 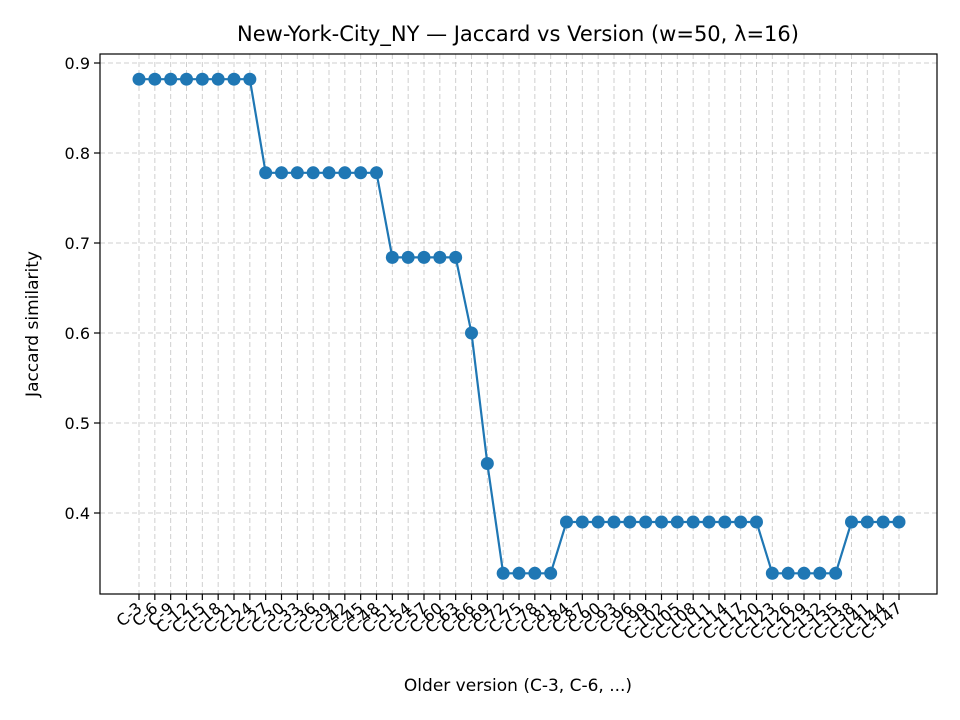 What do you see at coordinates (77, 153) in the screenshot?
I see `y-tick-label: 0.8` at bounding box center [77, 153].